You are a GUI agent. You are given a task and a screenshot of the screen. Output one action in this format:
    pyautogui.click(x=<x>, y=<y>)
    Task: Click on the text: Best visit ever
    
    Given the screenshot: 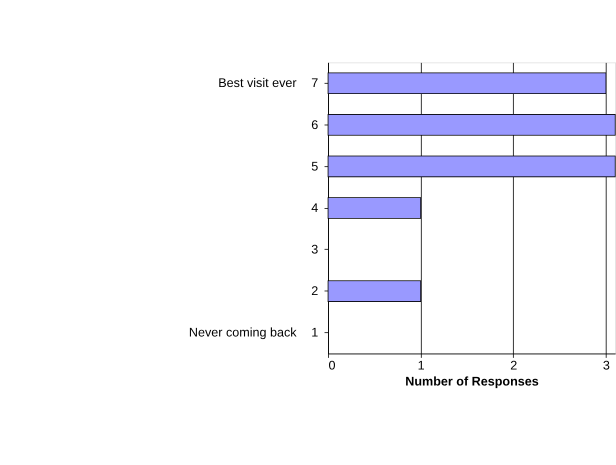 What is the action you would take?
    pyautogui.click(x=257, y=83)
    